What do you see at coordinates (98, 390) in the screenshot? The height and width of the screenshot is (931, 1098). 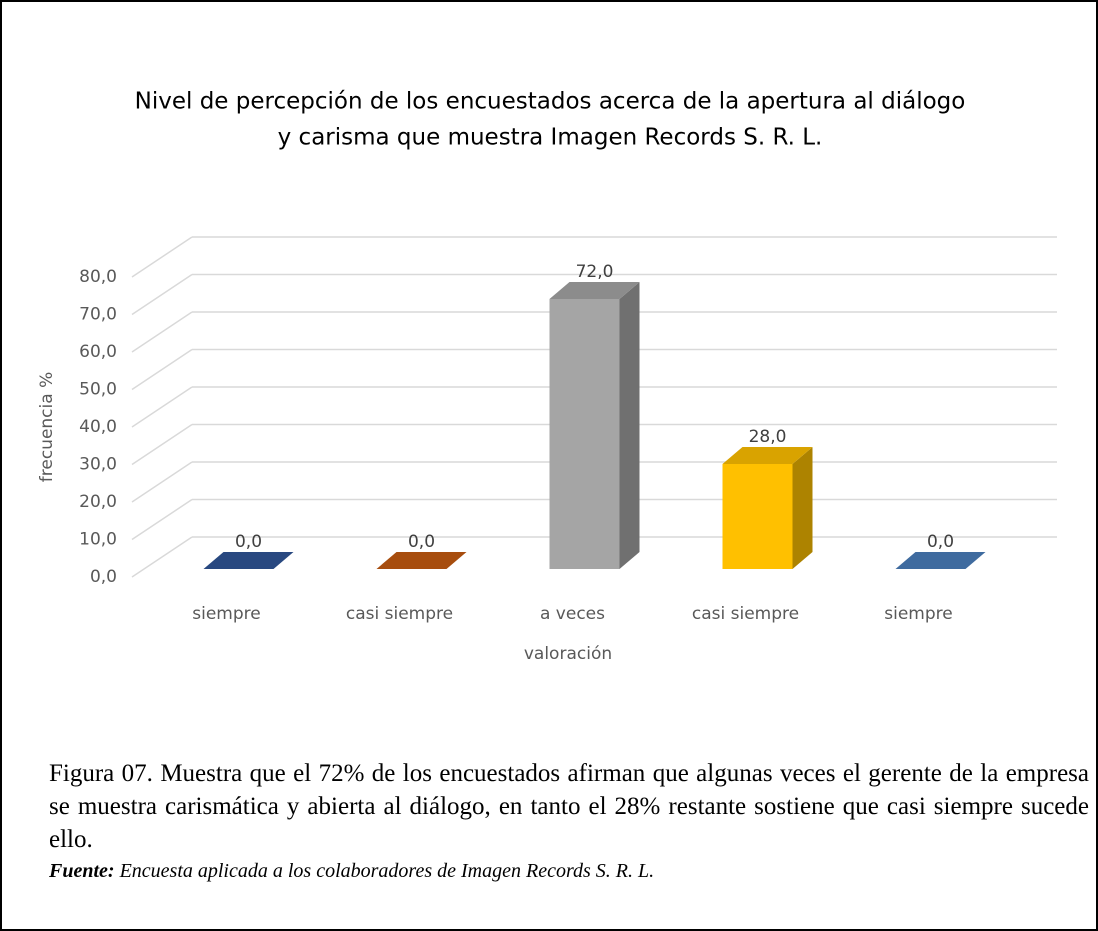 I see `y-tick-label: 50,0` at bounding box center [98, 390].